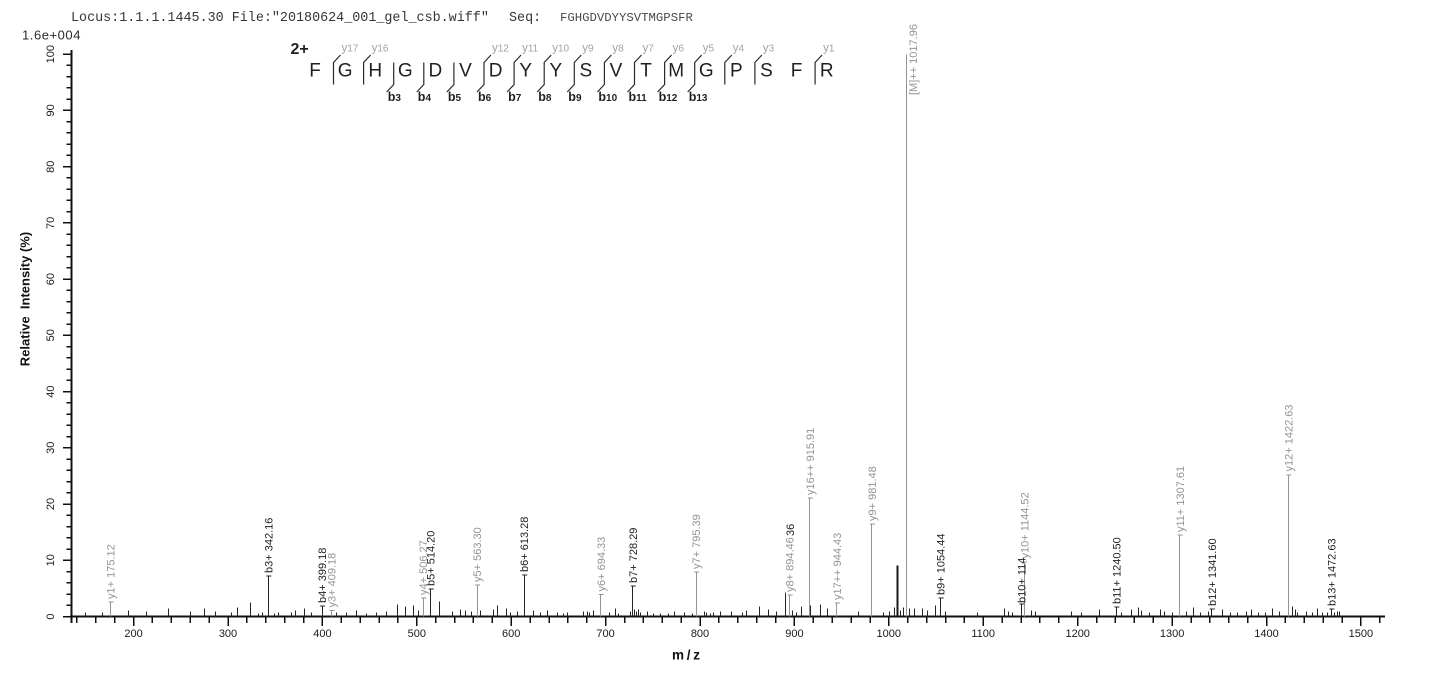  What do you see at coordinates (873, 493) in the screenshot?
I see `svg-text: y9+ 981.48` at bounding box center [873, 493].